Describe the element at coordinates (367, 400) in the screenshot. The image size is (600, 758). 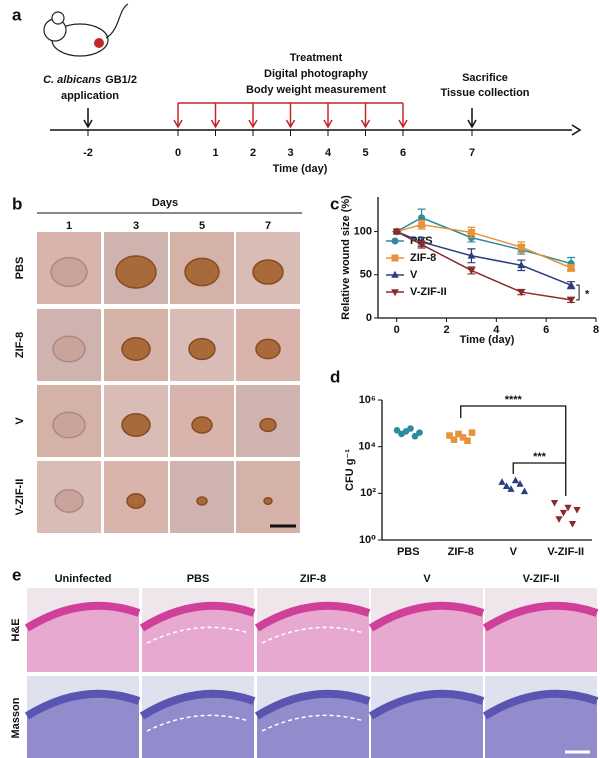
I see `y-tick-label: 10⁶` at that location.